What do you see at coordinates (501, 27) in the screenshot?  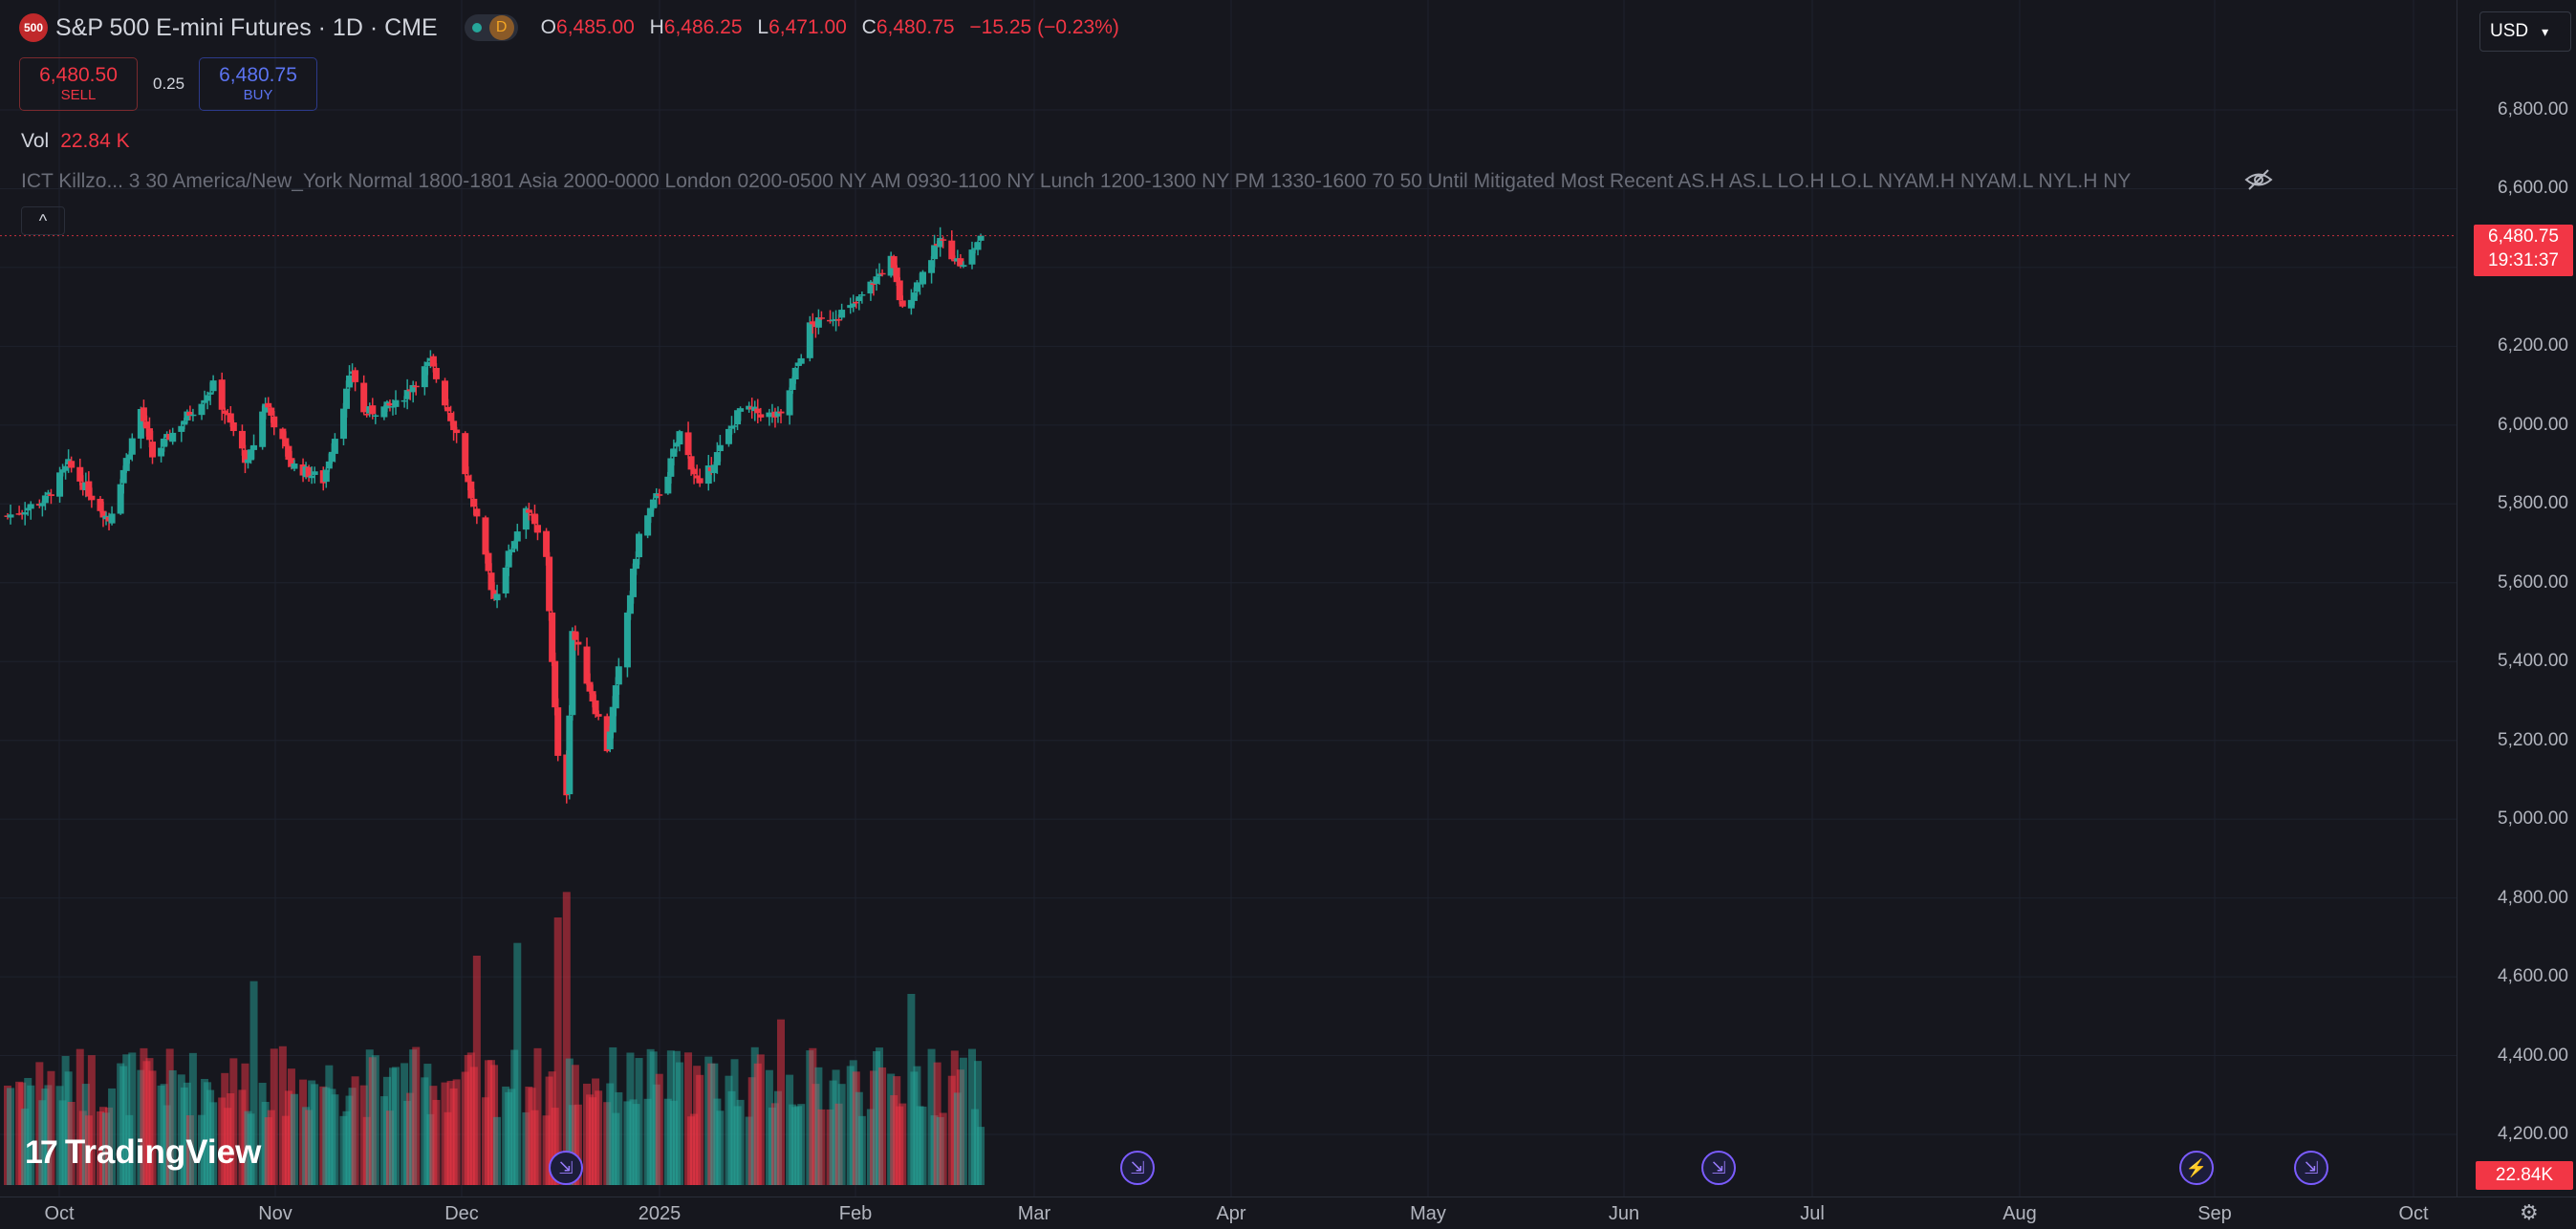 I see `data-delay-badge: D` at bounding box center [501, 27].